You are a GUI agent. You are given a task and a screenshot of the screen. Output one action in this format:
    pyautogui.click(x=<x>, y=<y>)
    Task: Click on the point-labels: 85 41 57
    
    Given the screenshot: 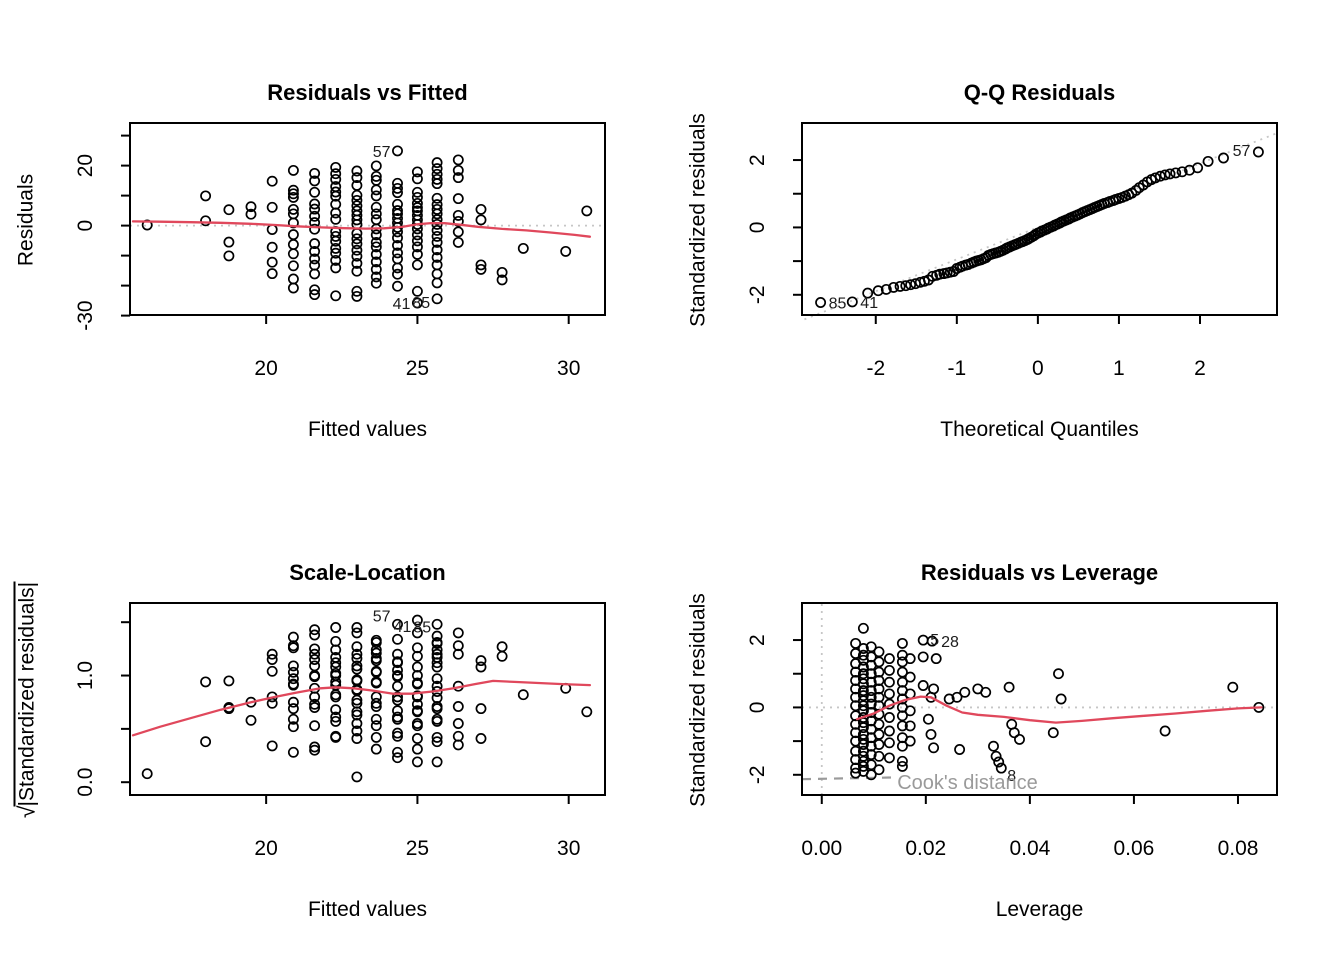 What is the action you would take?
    pyautogui.click(x=1040, y=228)
    